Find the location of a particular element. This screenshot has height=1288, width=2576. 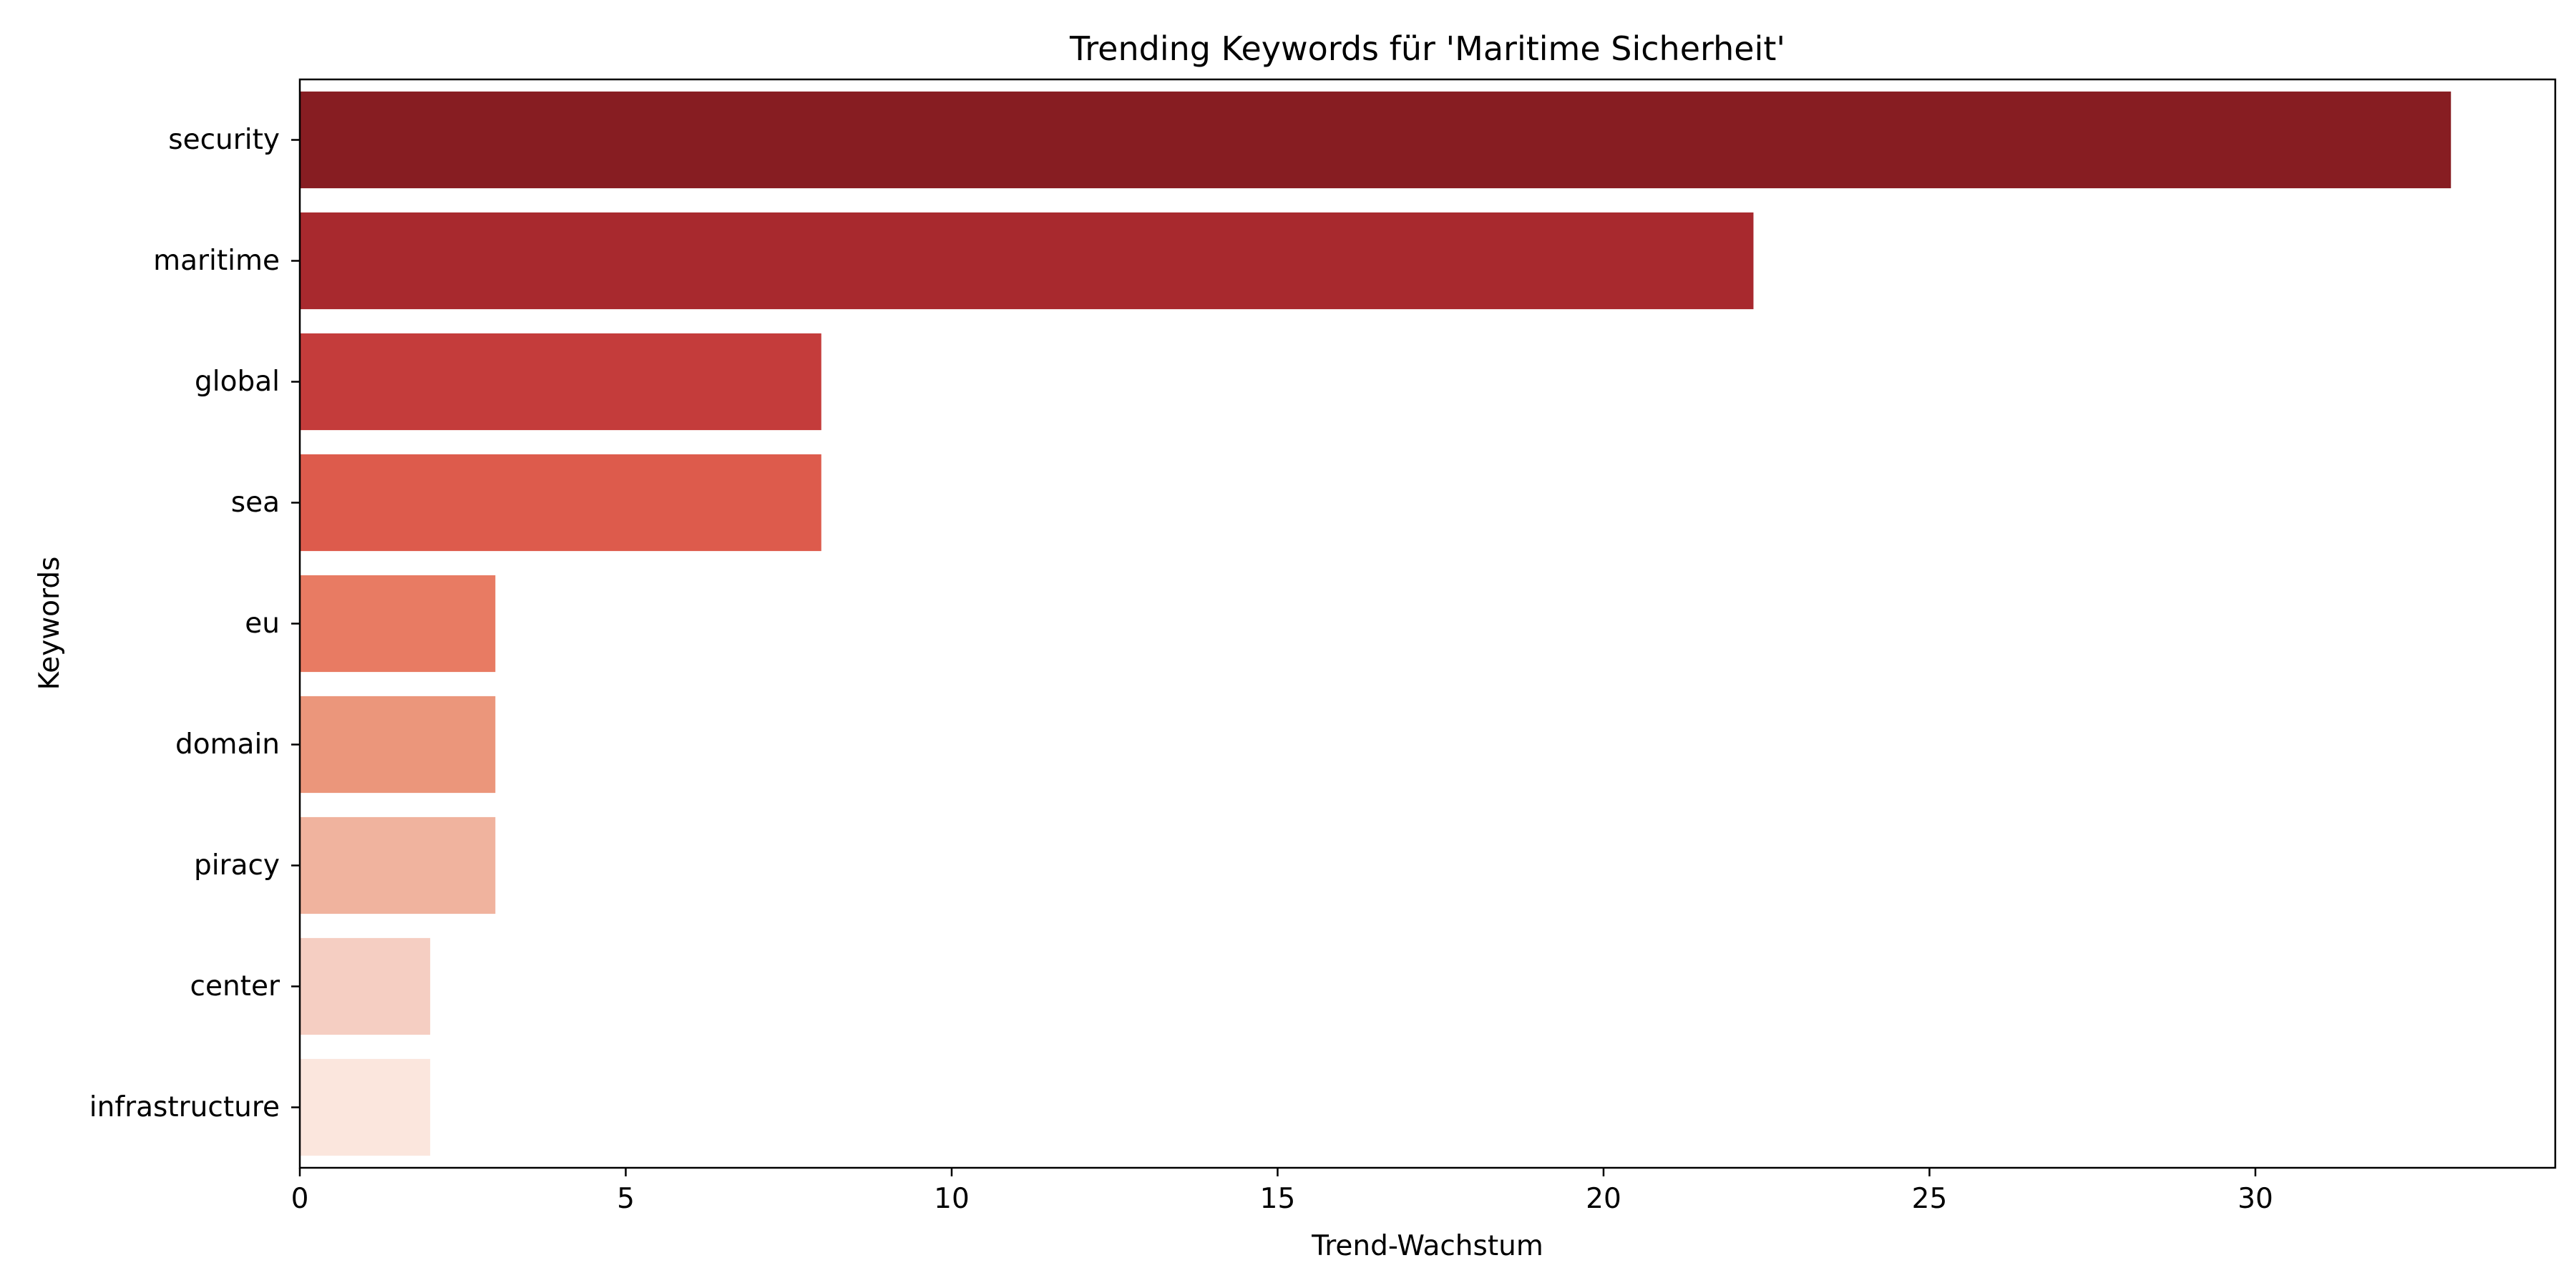

y-tick-label-piracy: piracy is located at coordinates (237, 865).